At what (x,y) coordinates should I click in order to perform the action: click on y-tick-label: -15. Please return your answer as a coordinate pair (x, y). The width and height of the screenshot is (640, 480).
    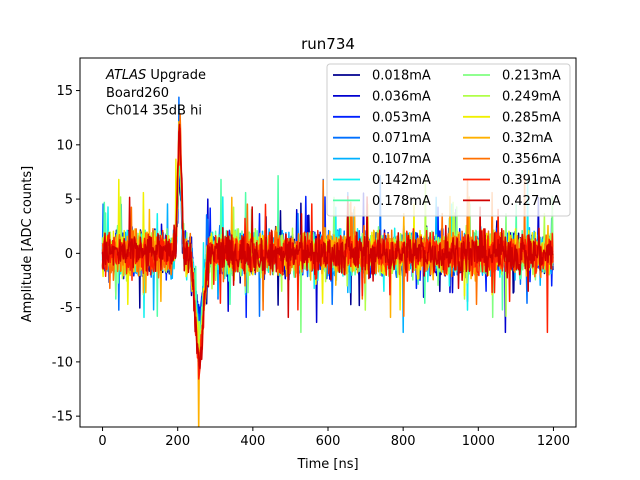
    Looking at the image, I should click on (62, 417).